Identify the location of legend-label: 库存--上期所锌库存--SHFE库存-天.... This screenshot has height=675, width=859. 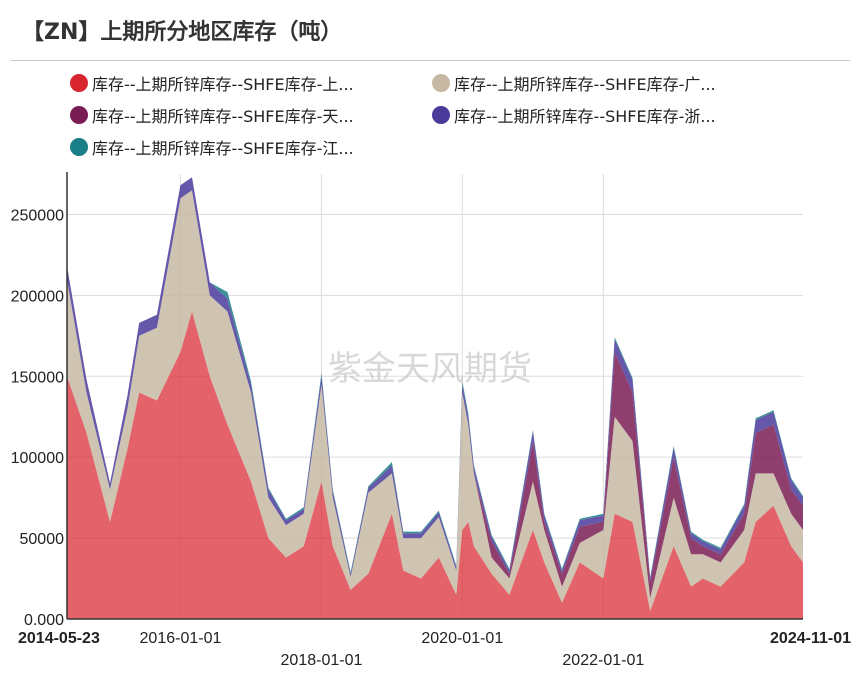
(223, 116).